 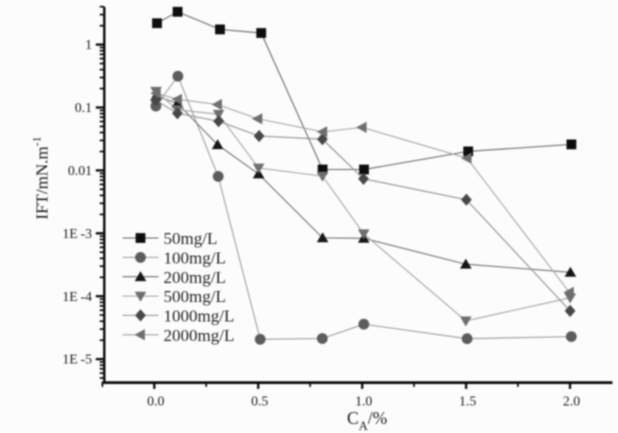 I want to click on svg-text: IFT/mN.m-1, so click(x=41, y=177).